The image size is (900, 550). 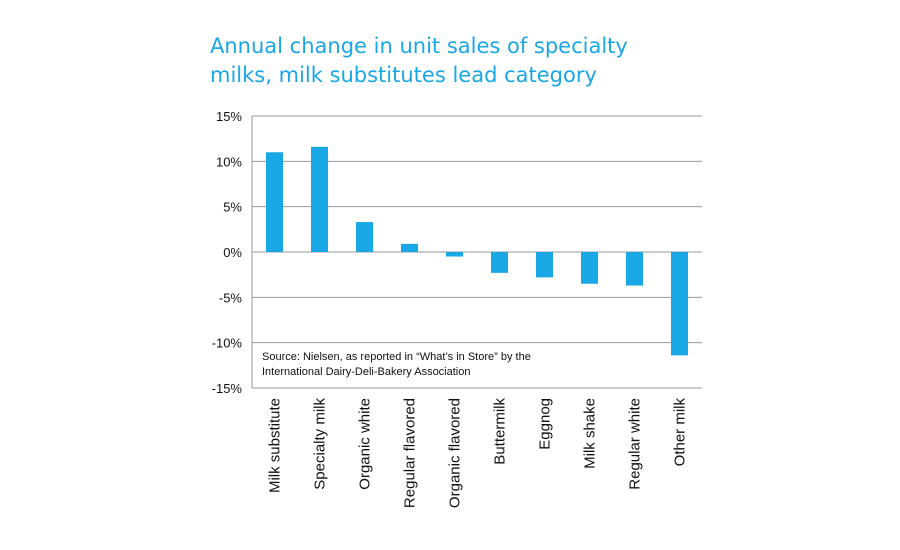 What do you see at coordinates (275, 445) in the screenshot?
I see `x-tick-label: Milk substitute` at bounding box center [275, 445].